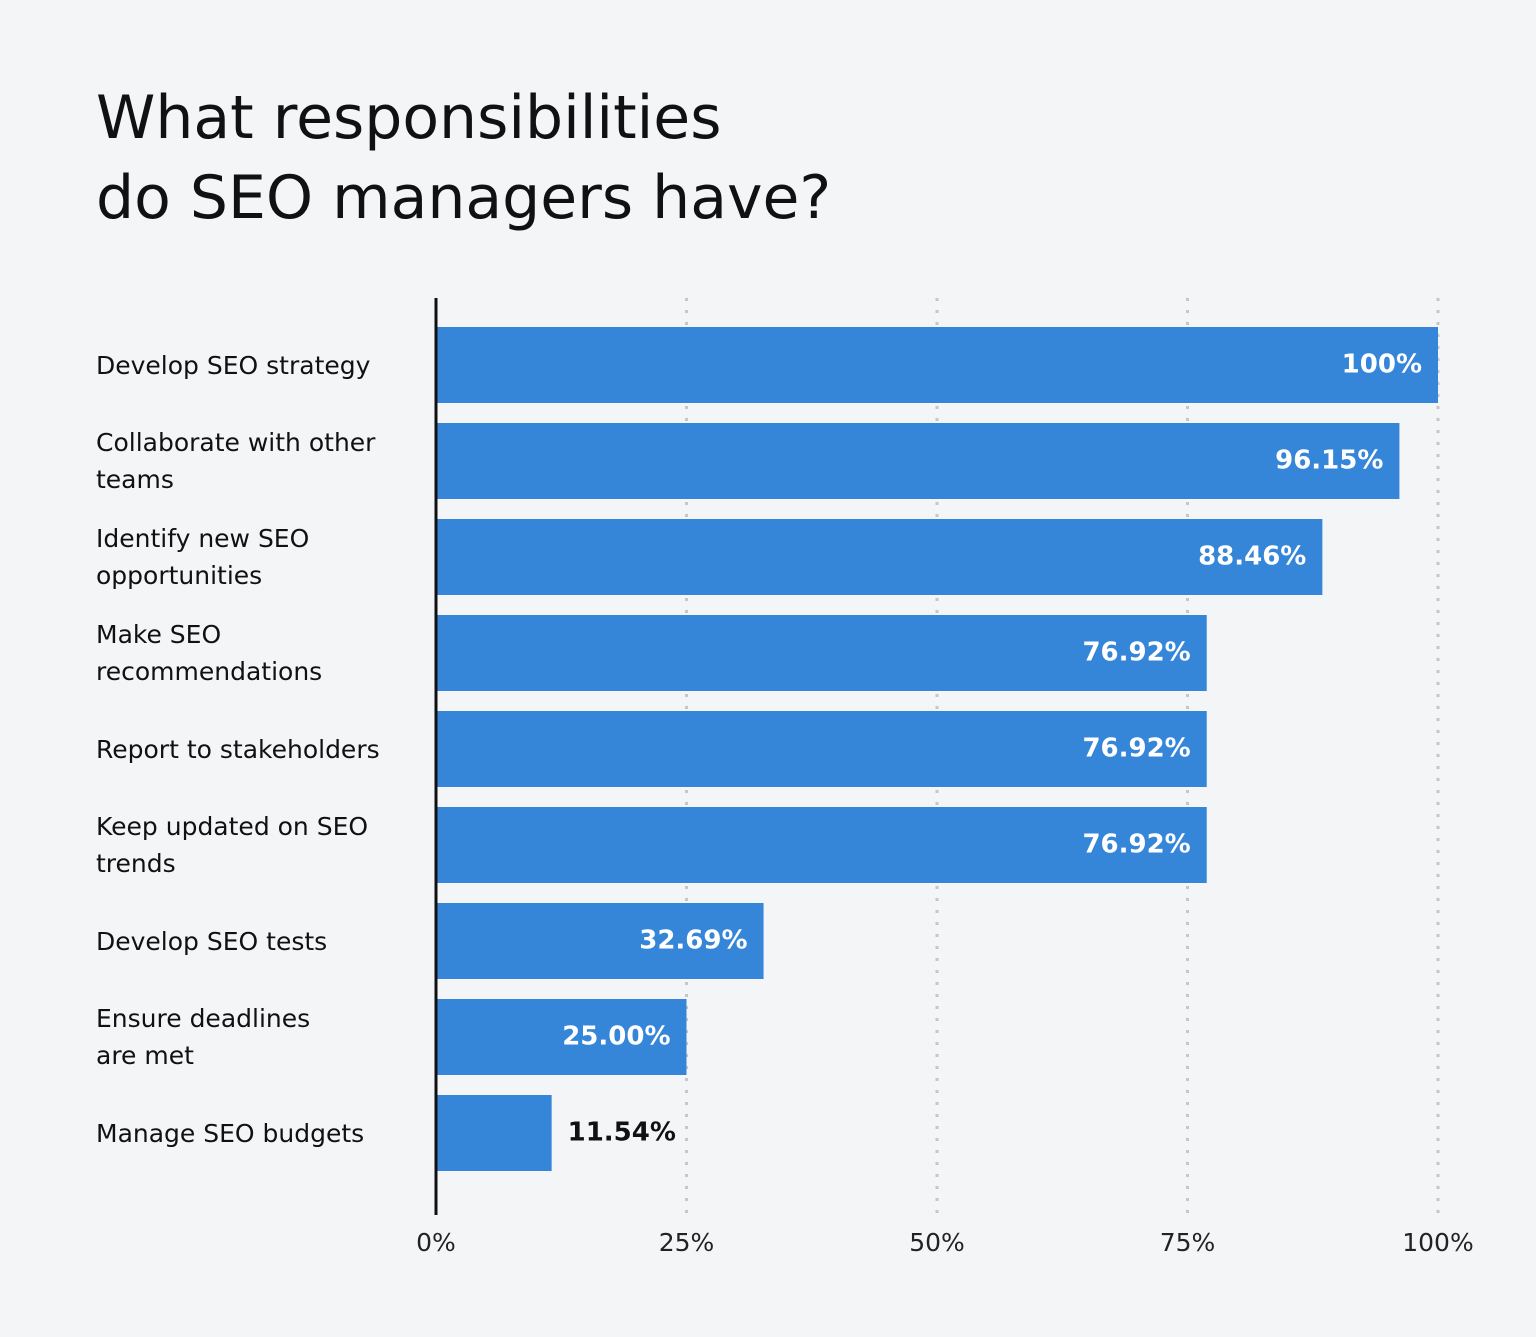 This screenshot has width=1536, height=1337. I want to click on value-label: 96.15%, so click(1329, 461).